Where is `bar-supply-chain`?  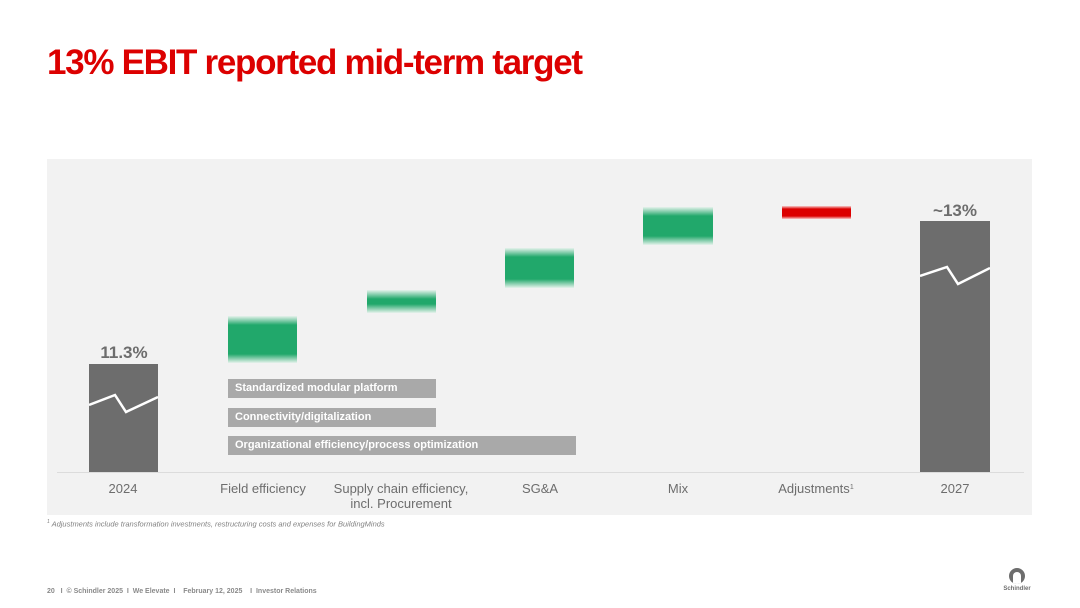 bar-supply-chain is located at coordinates (401, 301).